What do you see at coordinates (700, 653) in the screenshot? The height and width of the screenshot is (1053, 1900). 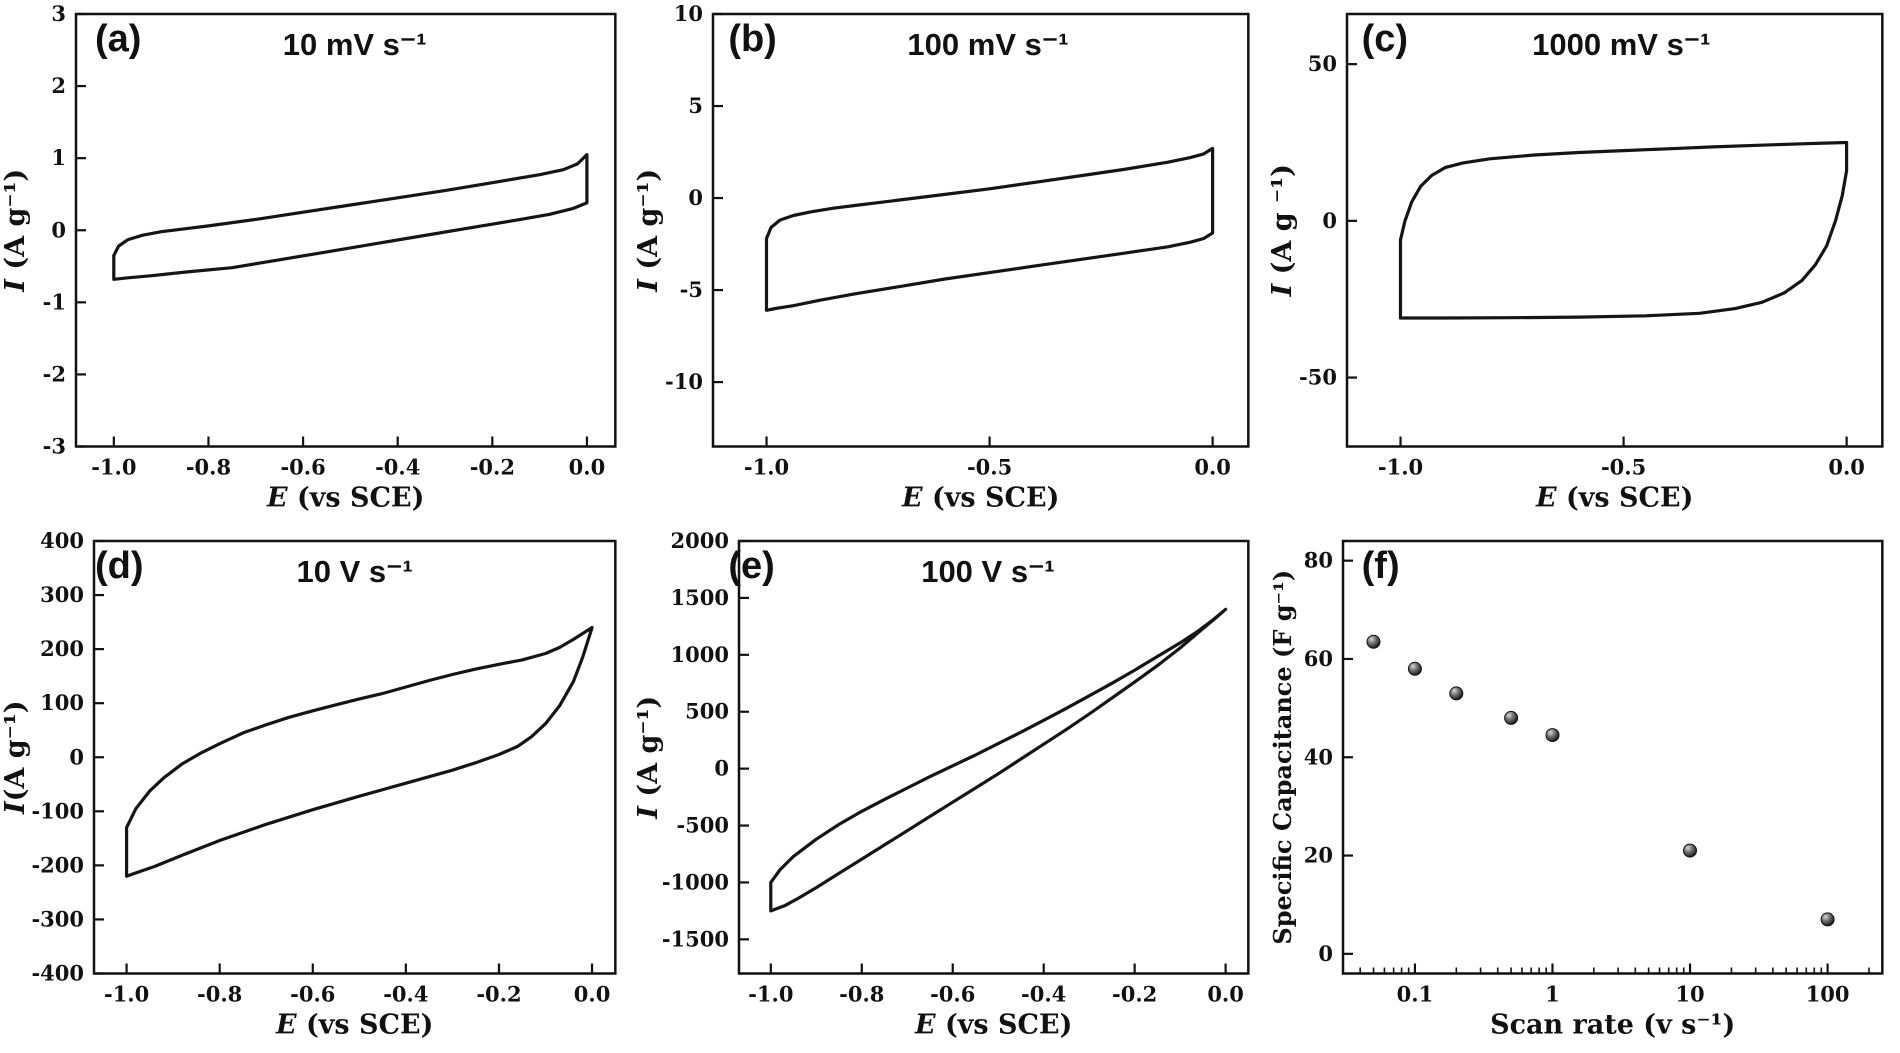 I see `y-tick-label: 1000` at bounding box center [700, 653].